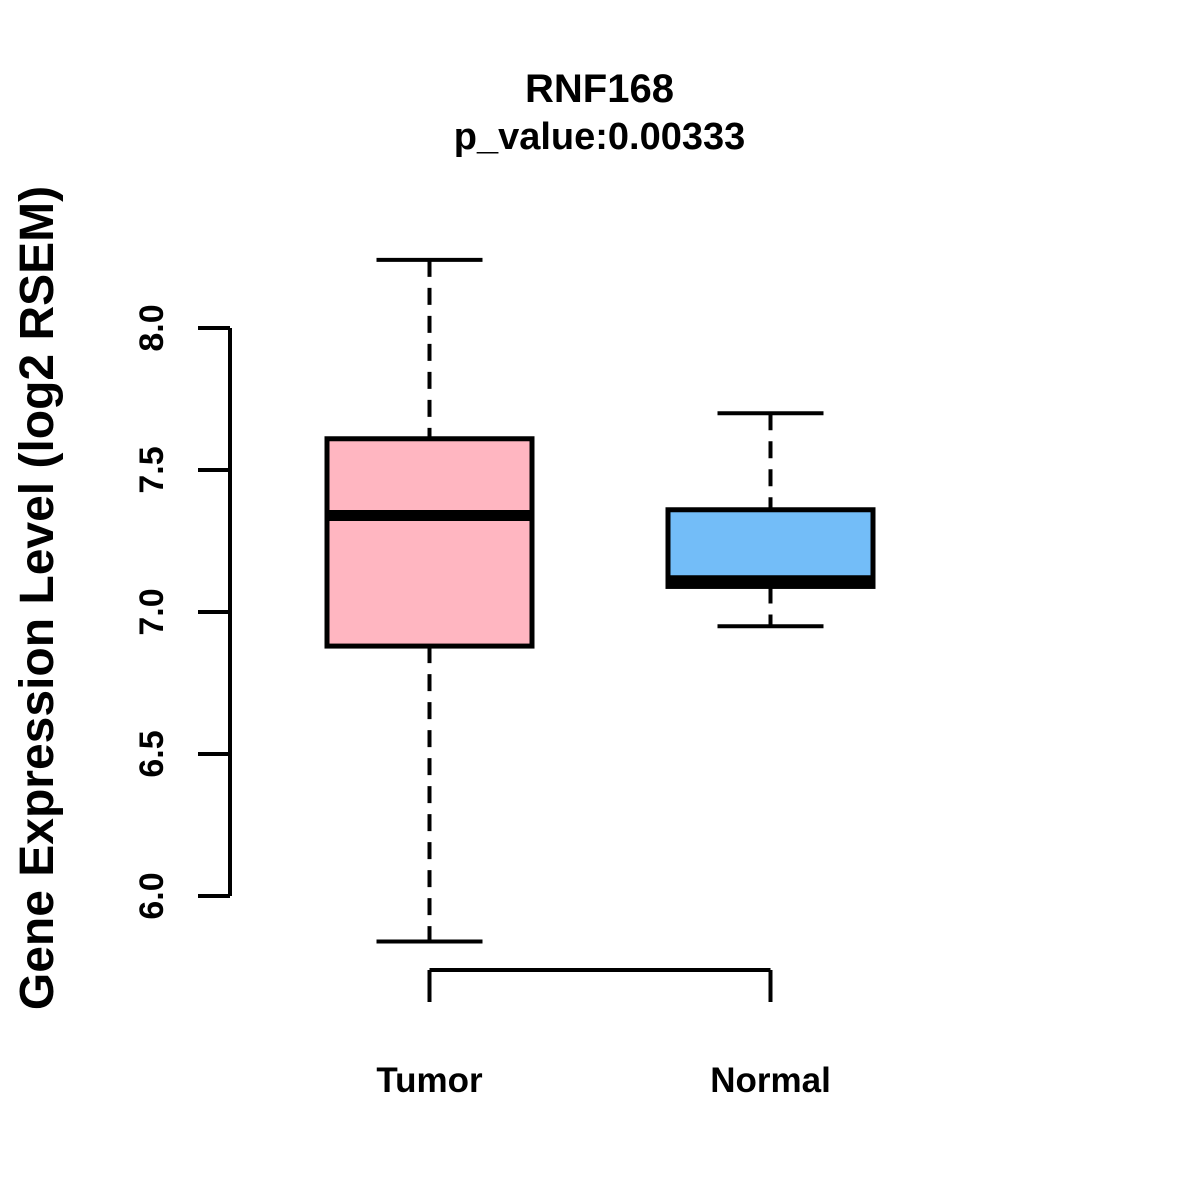 This screenshot has height=1200, width=1200. I want to click on y-axis-title: Gene Expression Level (log2 RSEM), so click(37, 598).